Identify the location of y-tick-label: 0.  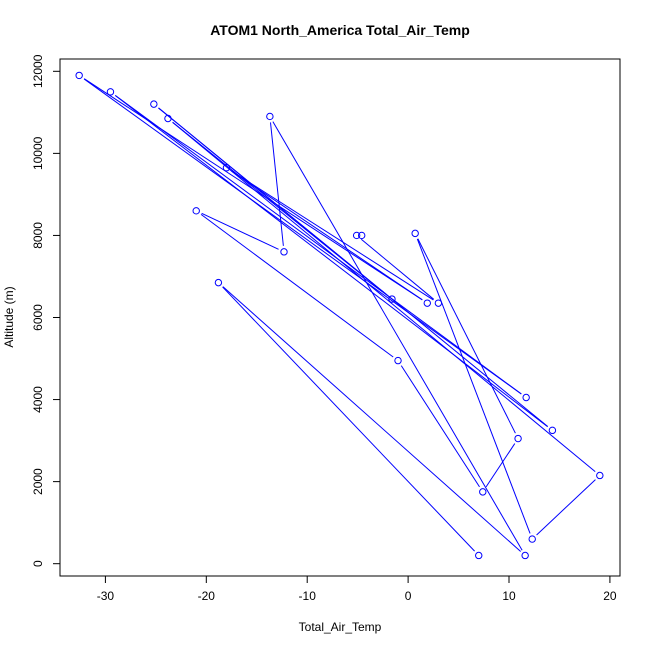
(38, 563).